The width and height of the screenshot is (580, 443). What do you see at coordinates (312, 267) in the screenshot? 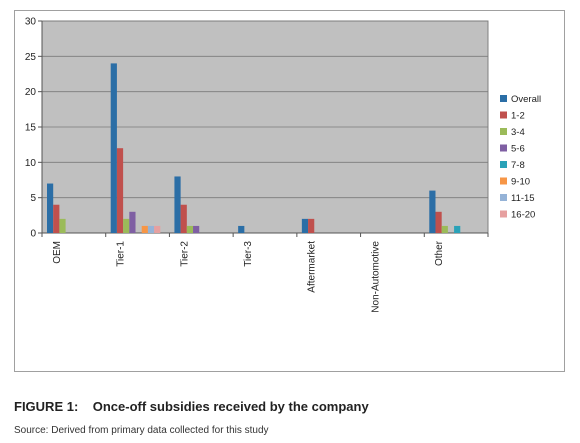
I see `x-category-label: Aftermarket` at bounding box center [312, 267].